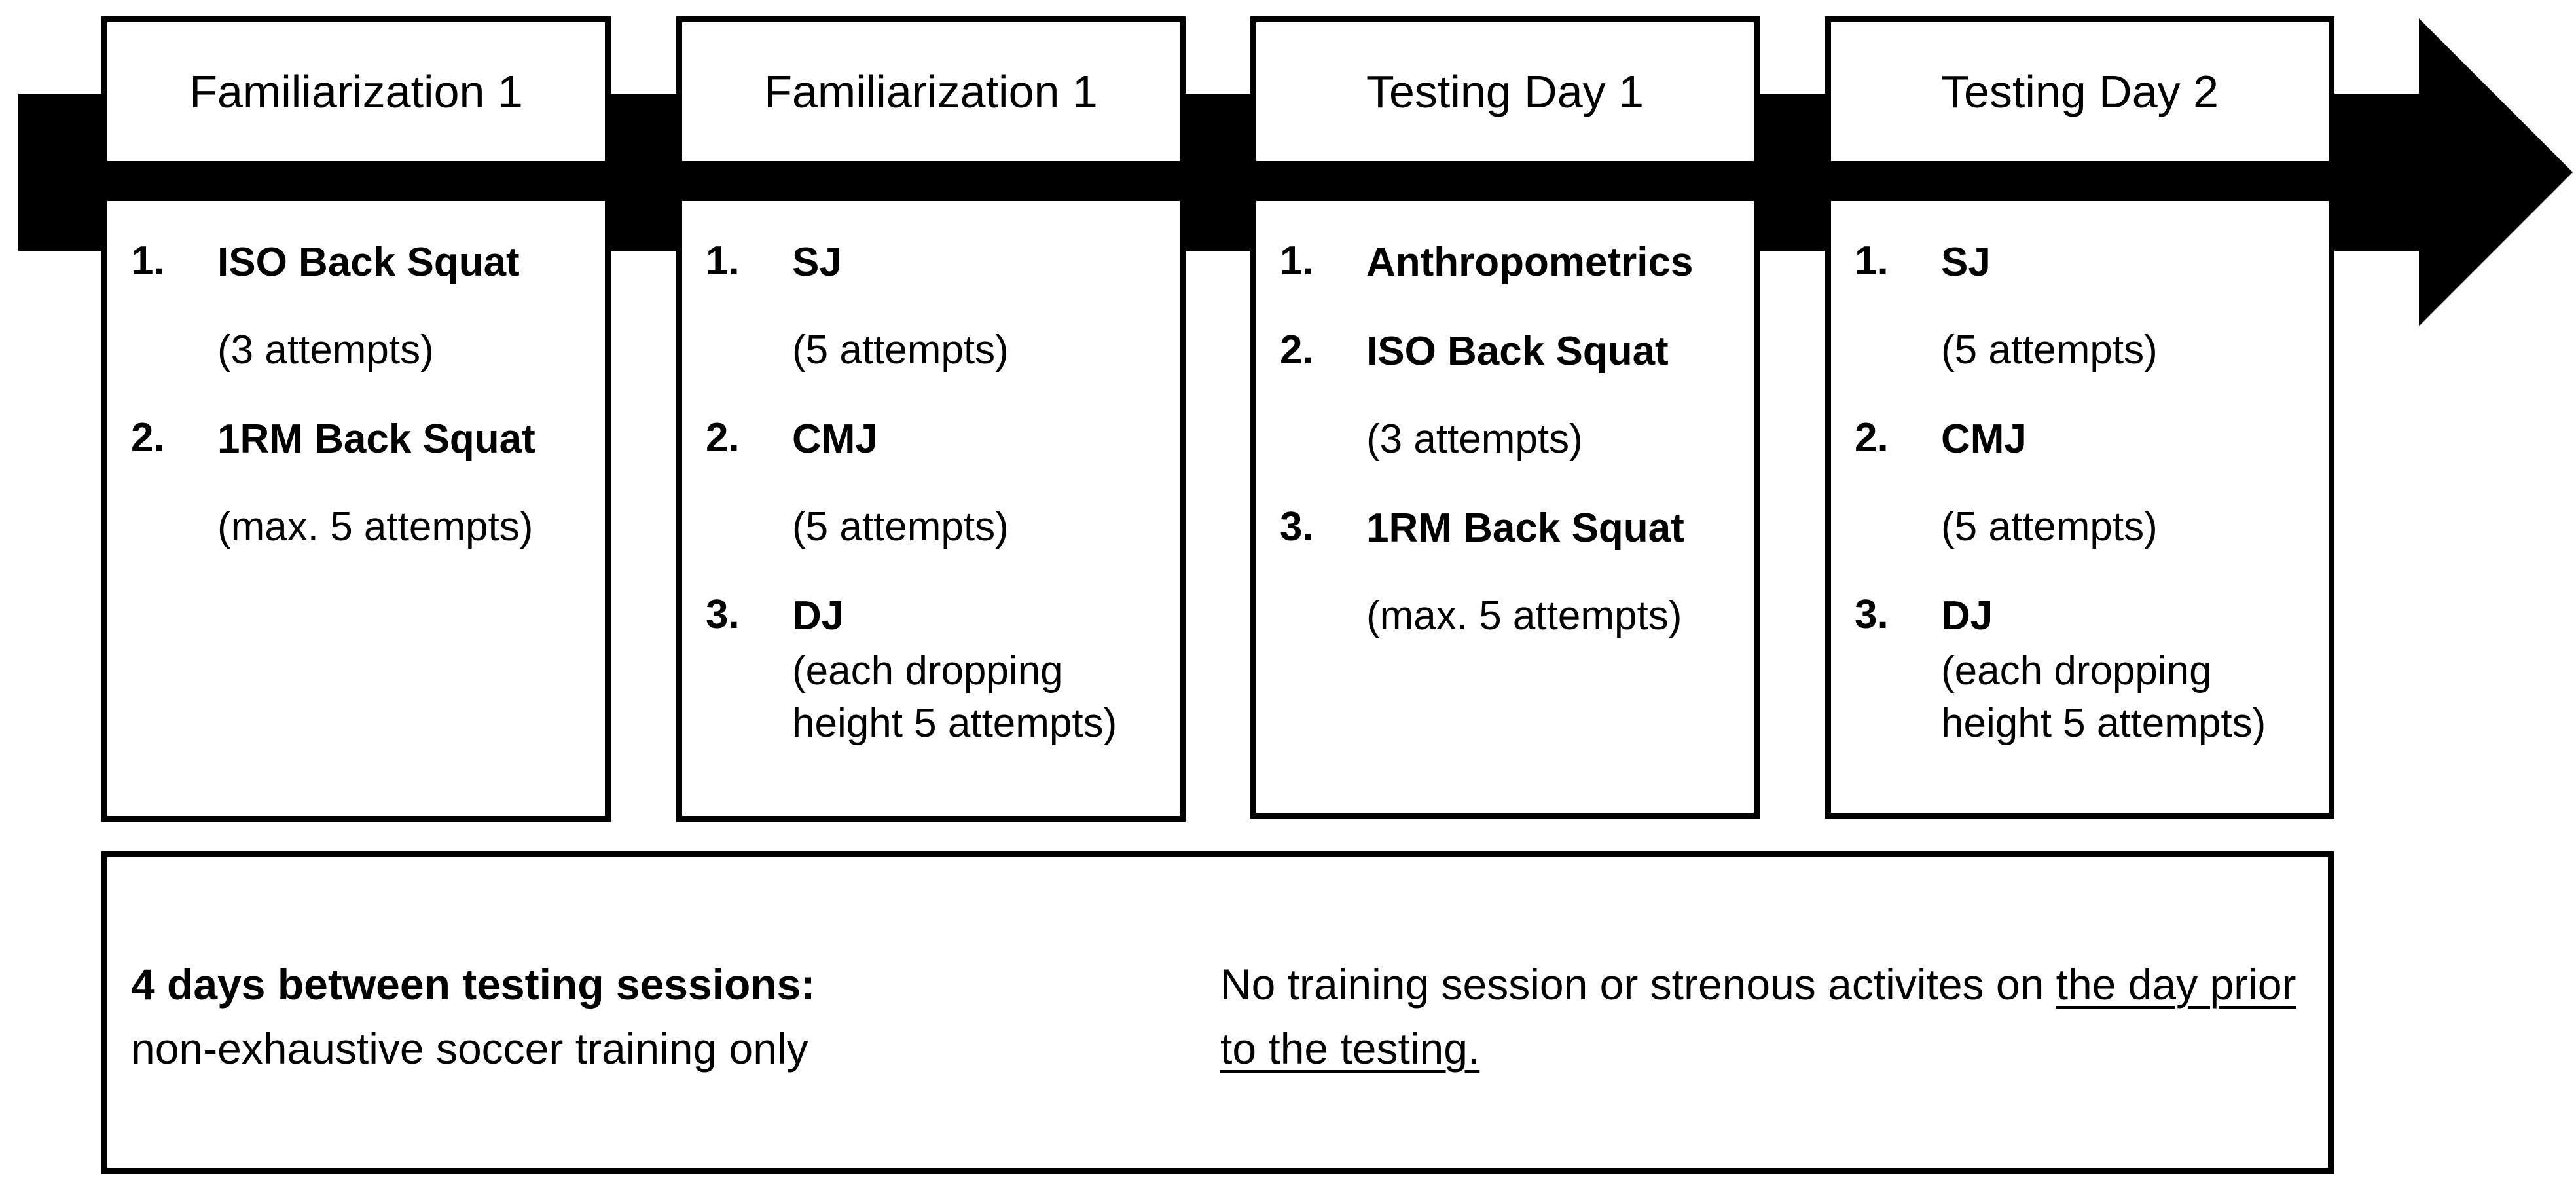 This screenshot has width=2576, height=1186. Describe the element at coordinates (2079, 91) in the screenshot. I see `session-header-4: Testing Day 2` at that location.